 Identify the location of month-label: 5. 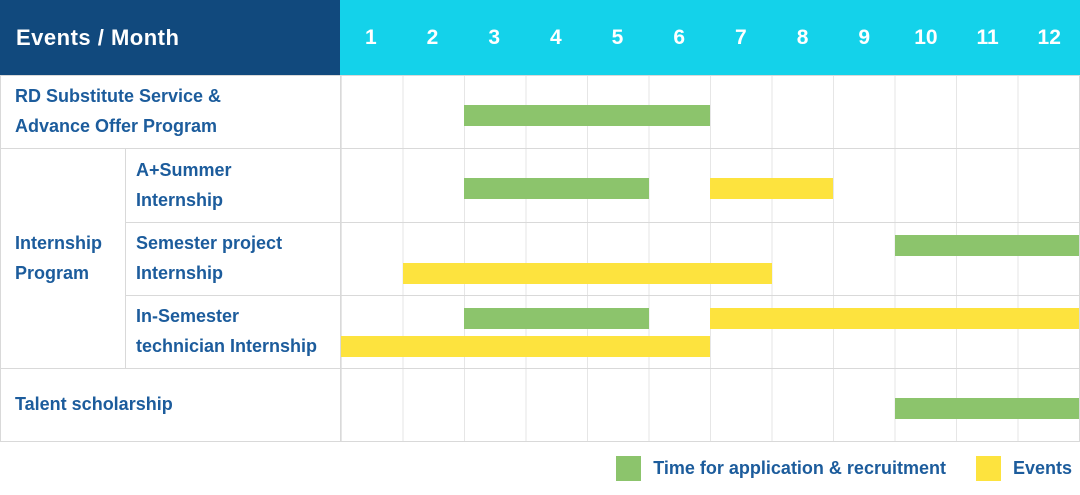
(617, 37).